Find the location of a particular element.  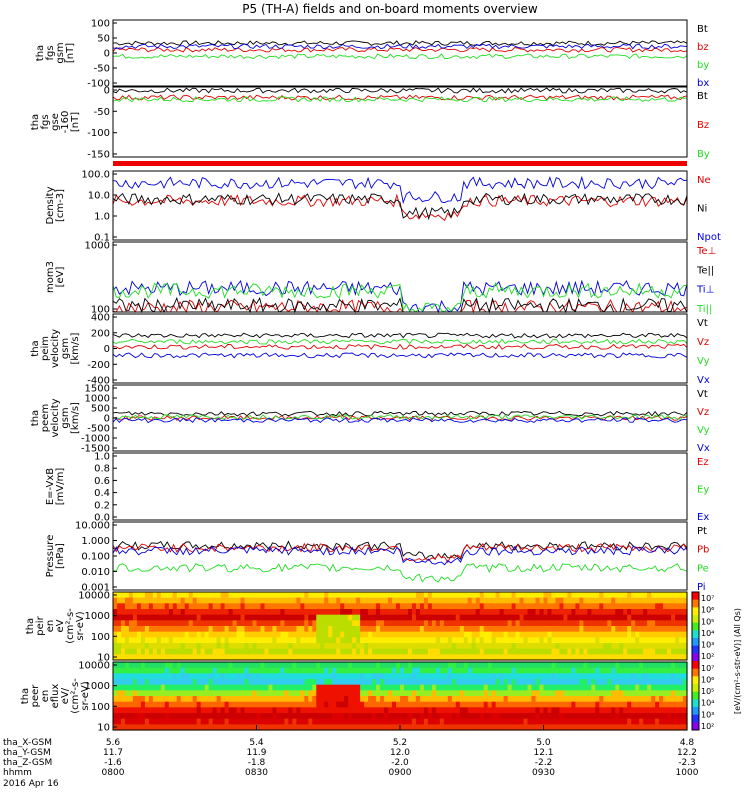

panel-frame is located at coordinates (400, 626).